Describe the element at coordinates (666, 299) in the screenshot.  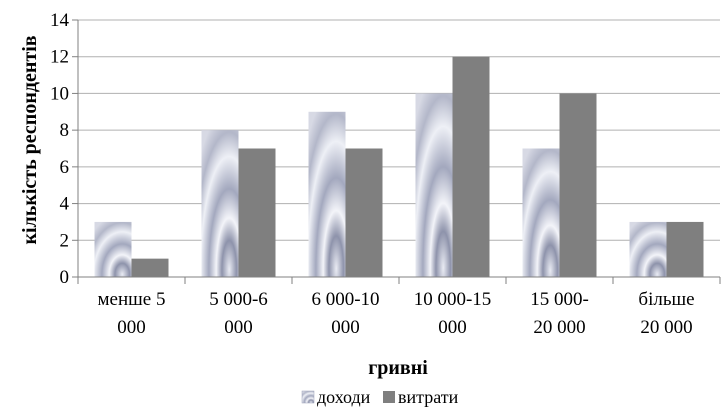
I see `x-tick-label: більше` at that location.